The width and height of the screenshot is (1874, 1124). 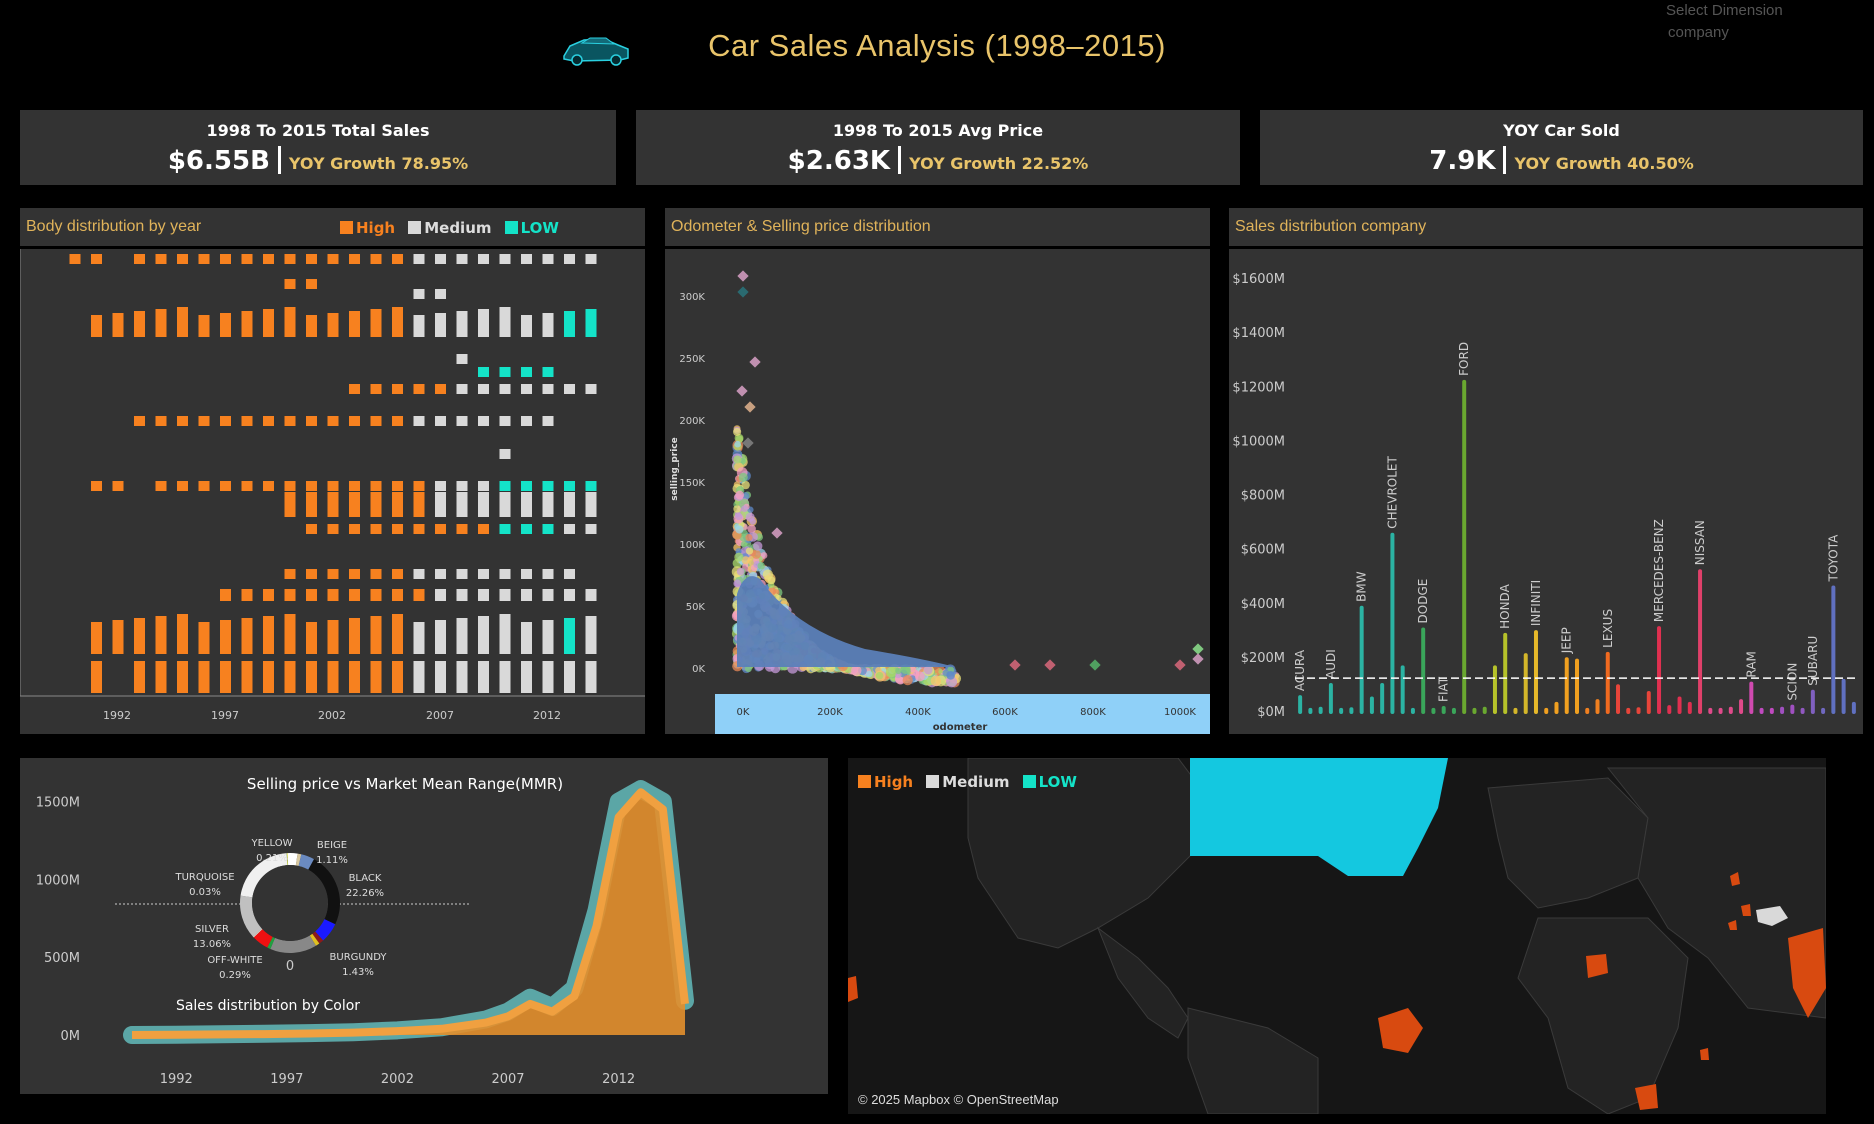 I want to click on donut-title: Sales distribution by Color, so click(x=268, y=1006).